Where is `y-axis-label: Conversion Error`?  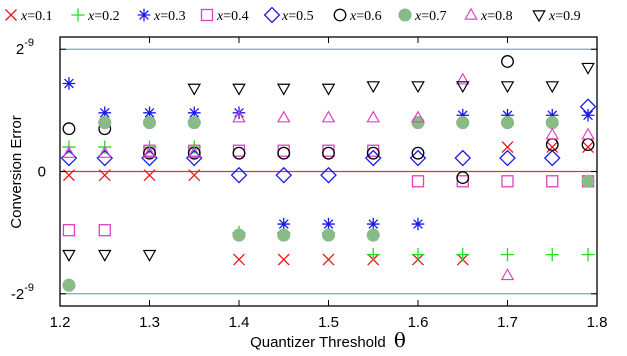
y-axis-label: Conversion Error is located at coordinates (16, 171).